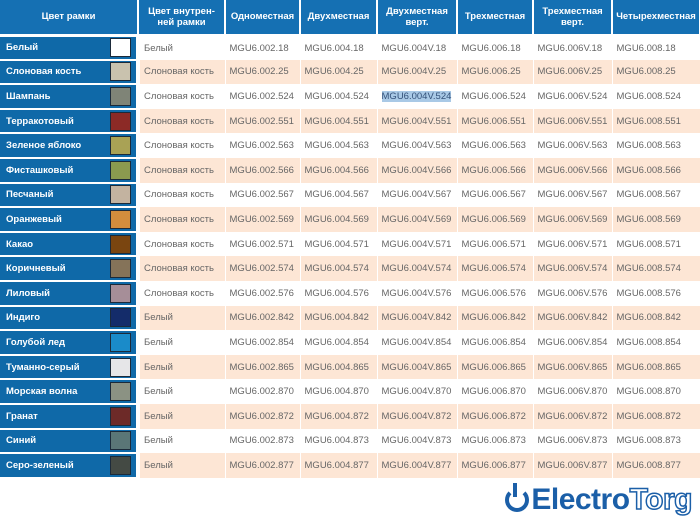  Describe the element at coordinates (656, 465) in the screenshot. I see `article-code: MGU6.008.877` at that location.